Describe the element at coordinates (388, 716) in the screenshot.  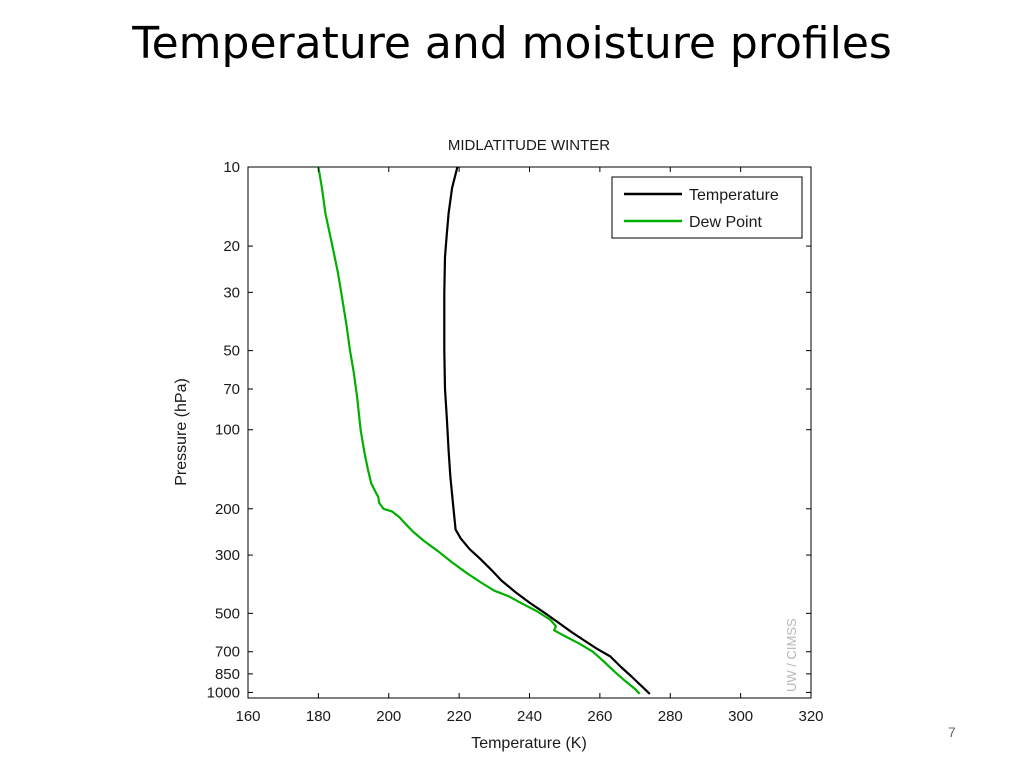
I see `x-tick-label: 200` at that location.